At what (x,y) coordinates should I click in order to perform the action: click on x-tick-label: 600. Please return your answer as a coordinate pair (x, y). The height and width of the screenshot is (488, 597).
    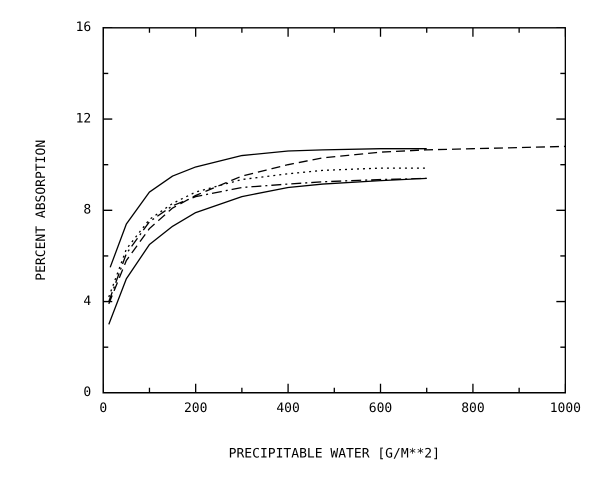
    Looking at the image, I should click on (380, 408).